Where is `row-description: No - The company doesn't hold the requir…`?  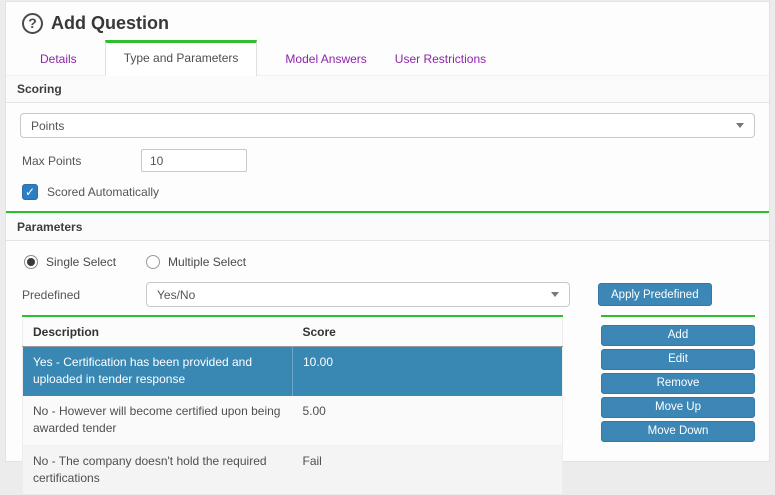 row-description: No - The company doesn't hold the requir… is located at coordinates (157, 470).